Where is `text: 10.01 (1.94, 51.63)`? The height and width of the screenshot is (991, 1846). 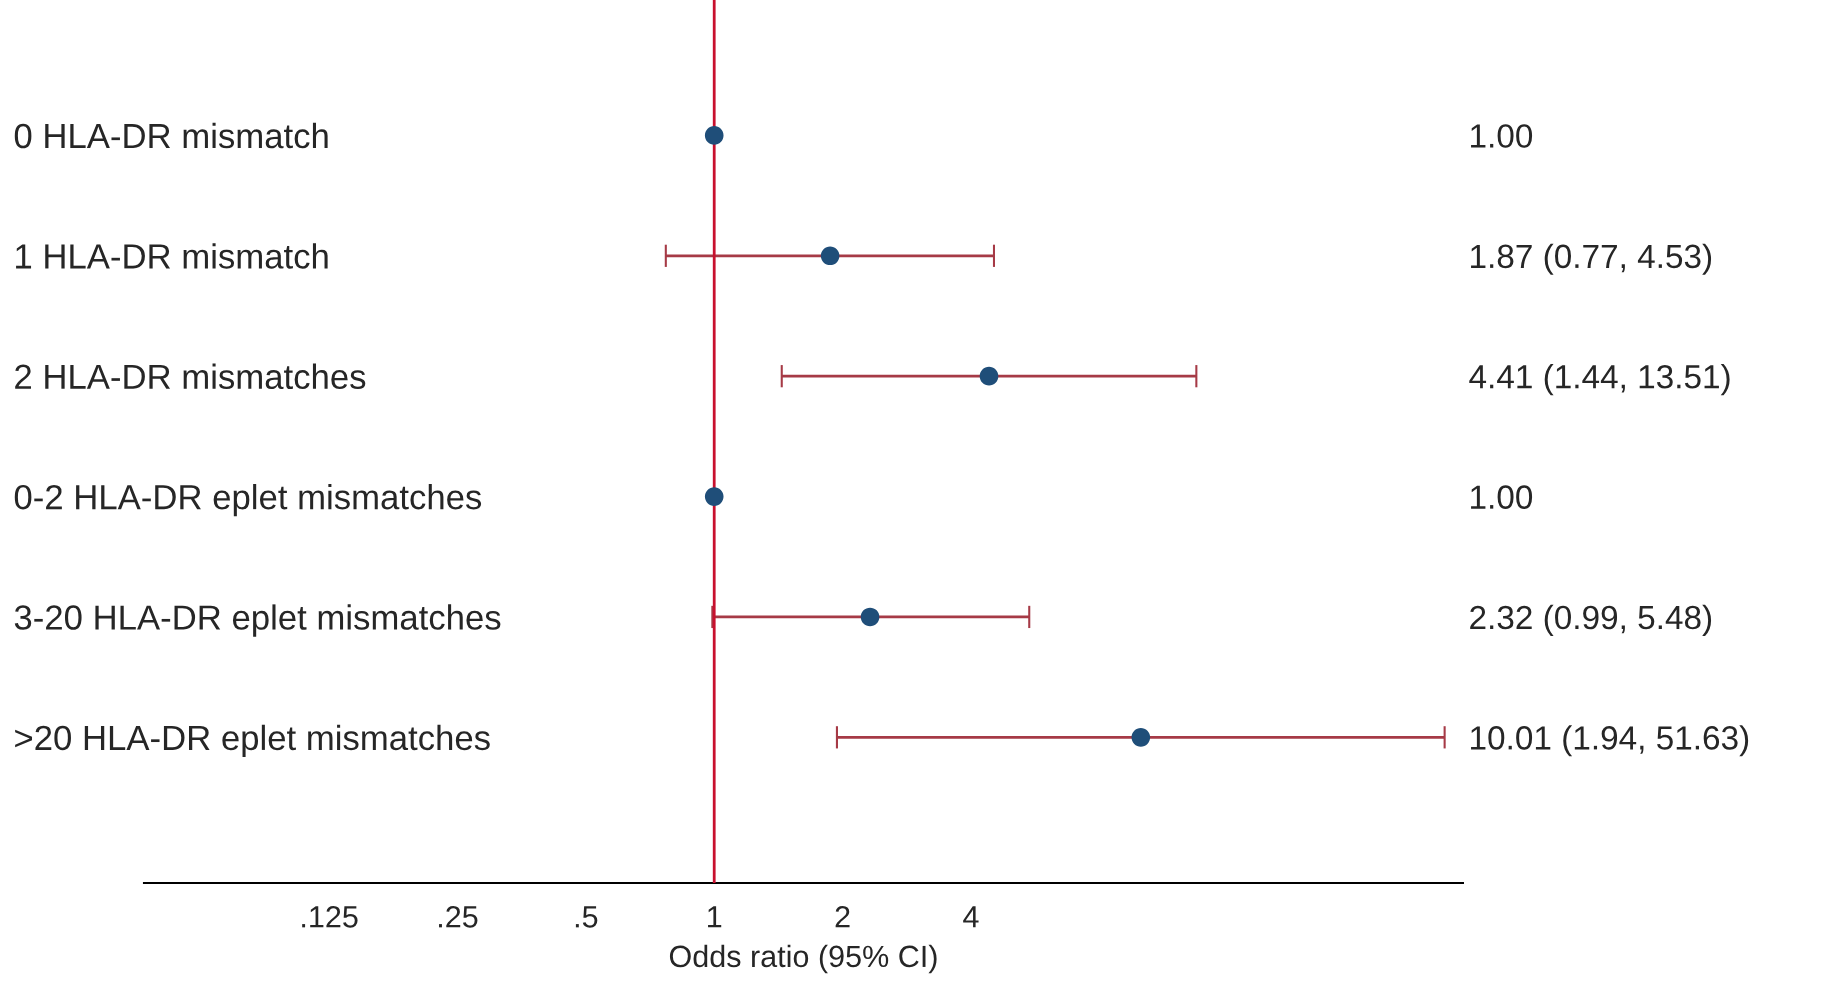
text: 10.01 (1.94, 51.63) is located at coordinates (1610, 741).